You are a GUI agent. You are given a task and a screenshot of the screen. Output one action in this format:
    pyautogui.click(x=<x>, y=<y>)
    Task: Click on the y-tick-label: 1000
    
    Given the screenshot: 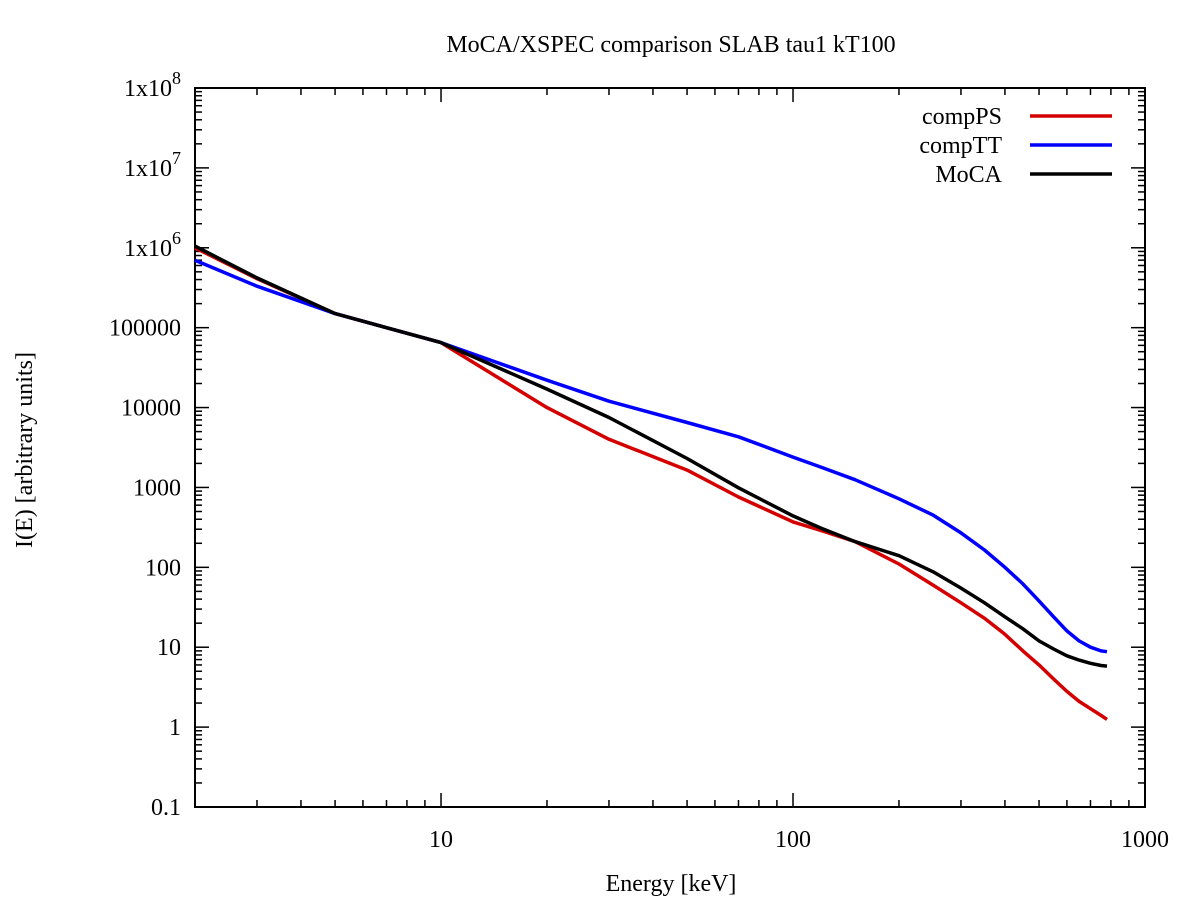 What is the action you would take?
    pyautogui.click(x=157, y=488)
    